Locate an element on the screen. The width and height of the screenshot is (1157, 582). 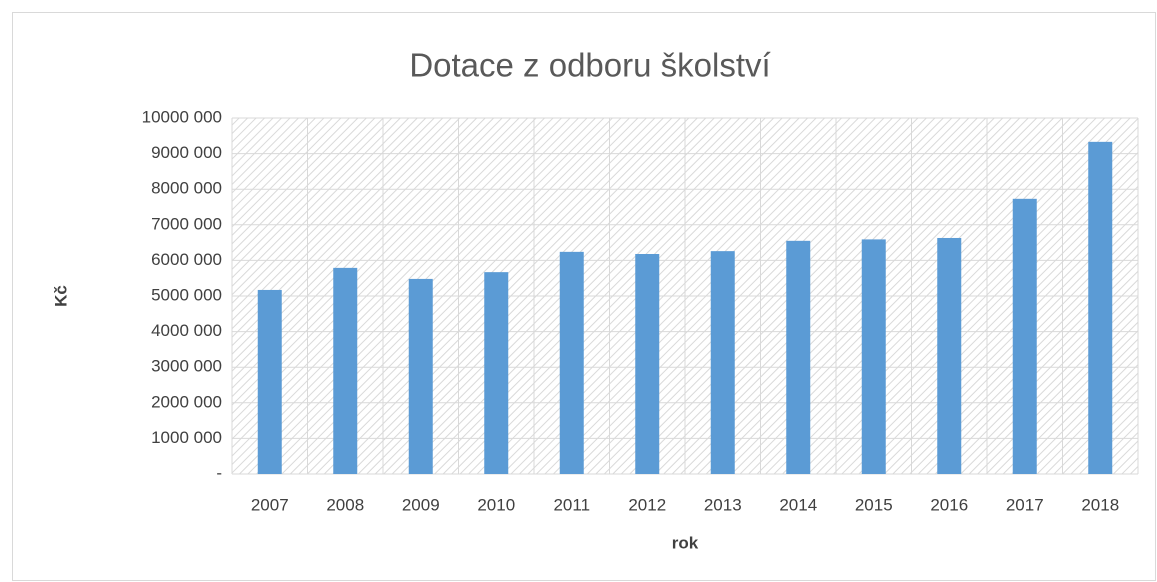
y-tick-label: 7000 000 is located at coordinates (186, 223).